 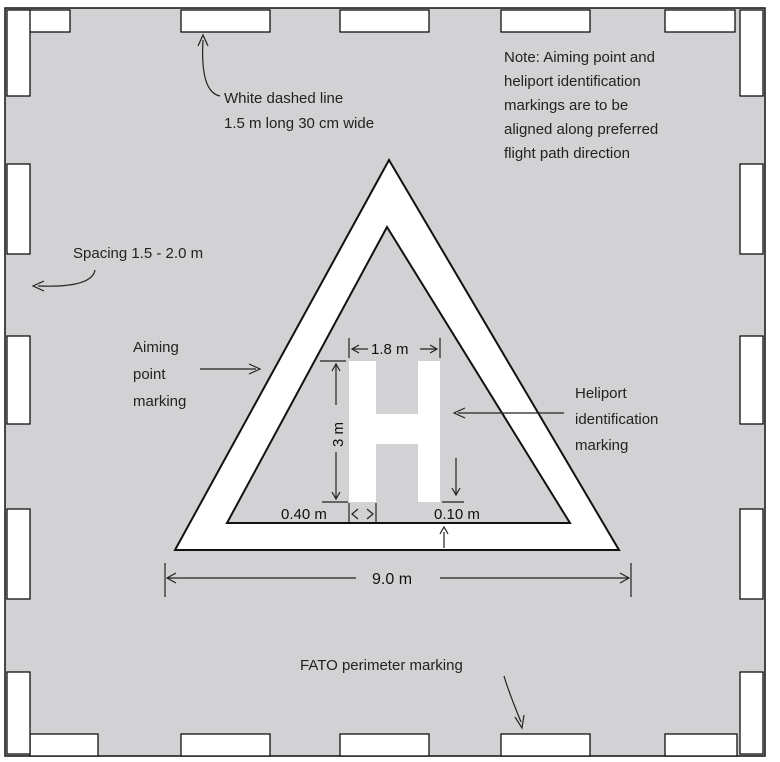 What do you see at coordinates (601, 393) in the screenshot?
I see `heliport-label-1: Heliport` at bounding box center [601, 393].